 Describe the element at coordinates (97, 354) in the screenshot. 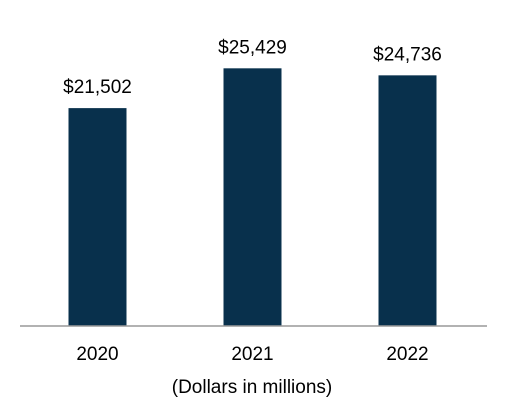

I see `x-tick-label: 2020` at that location.